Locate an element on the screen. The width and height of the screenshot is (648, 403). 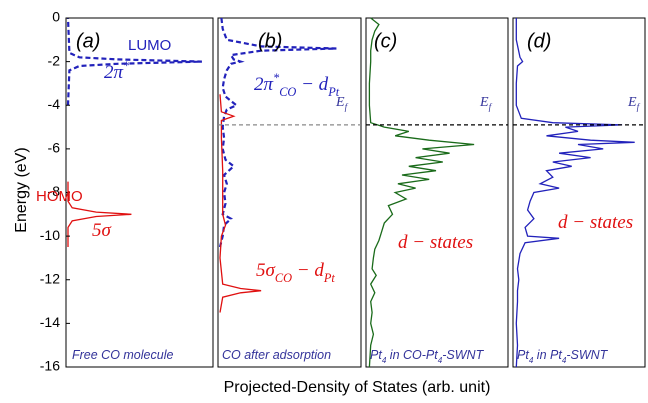
y-axis-label: Energy (eV) is located at coordinates (21, 189).